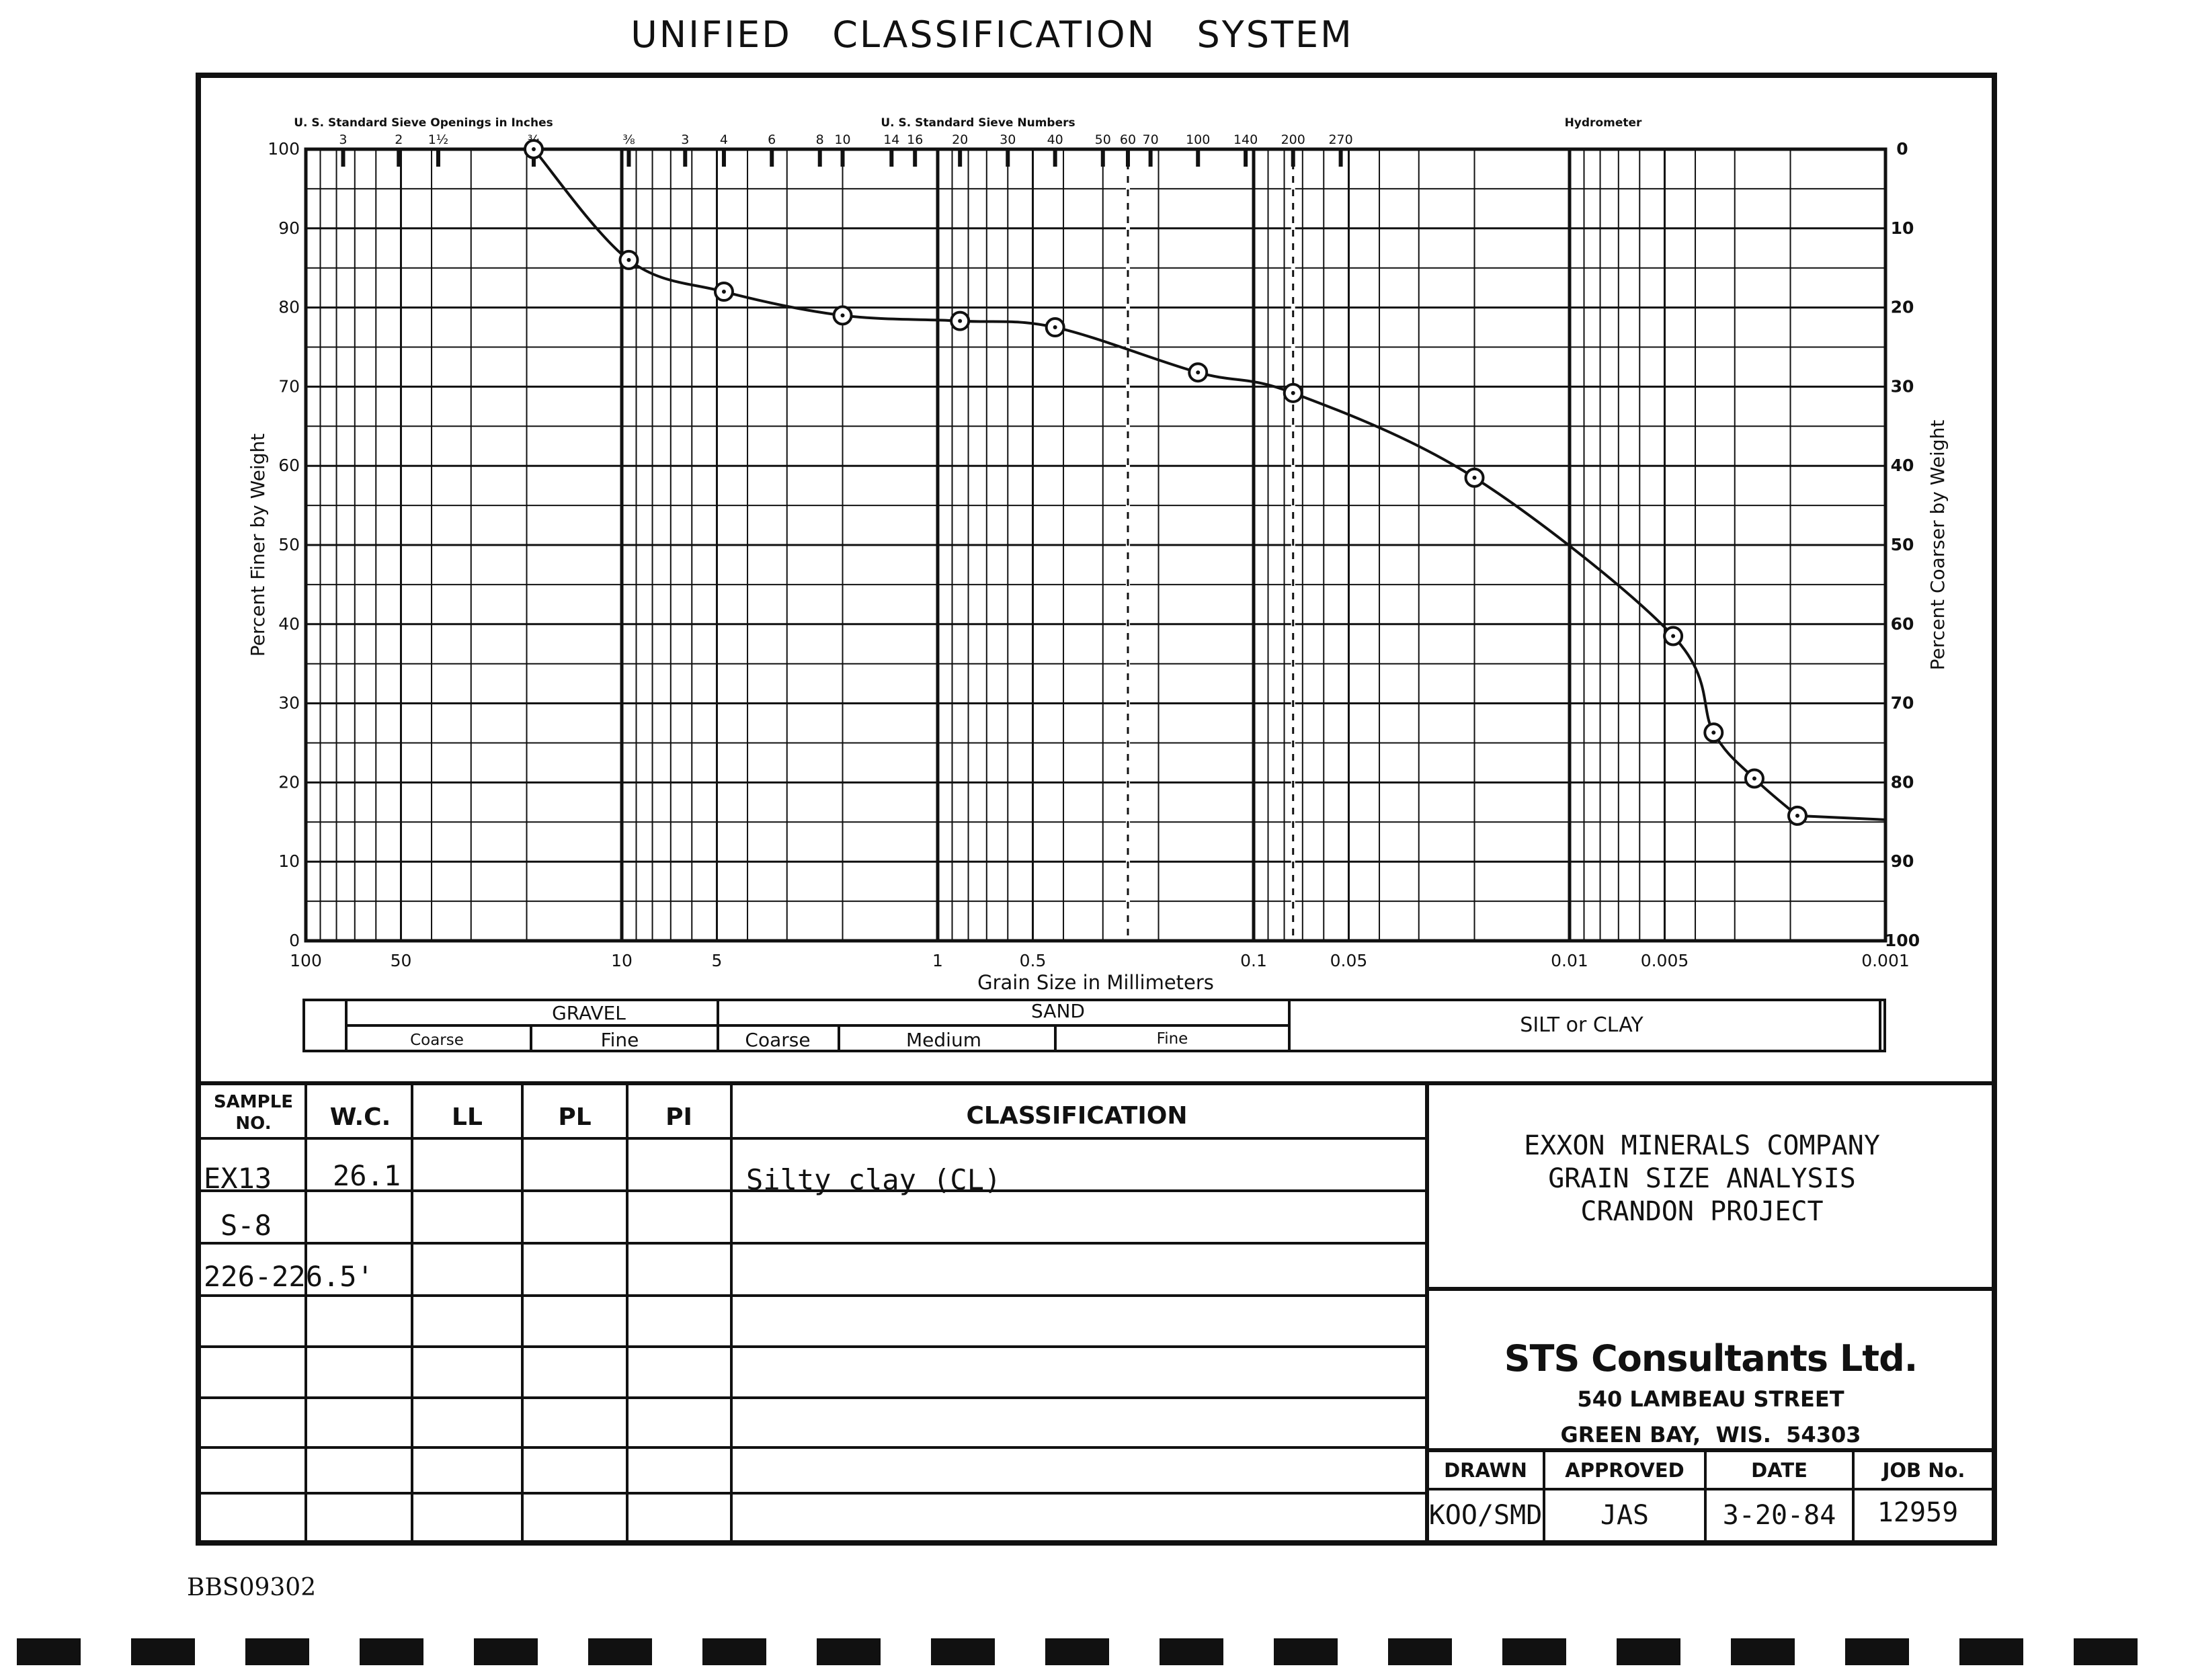  What do you see at coordinates (289, 703) in the screenshot?
I see `y-tick-label: 30` at bounding box center [289, 703].